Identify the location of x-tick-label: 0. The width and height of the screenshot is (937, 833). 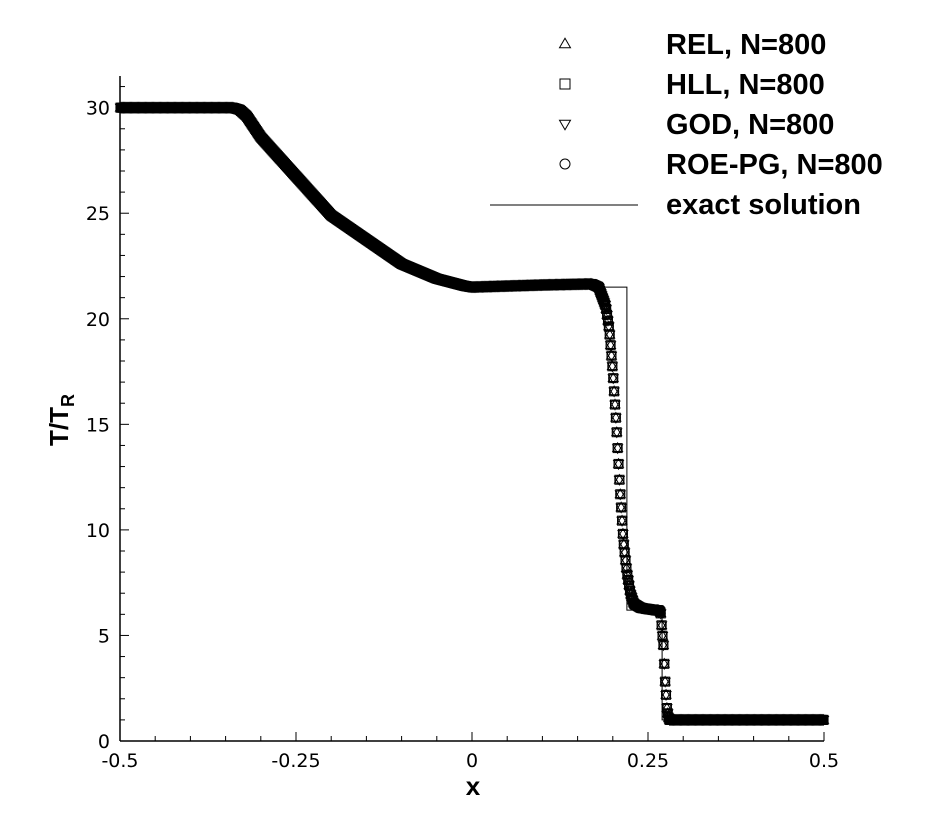
(472, 761).